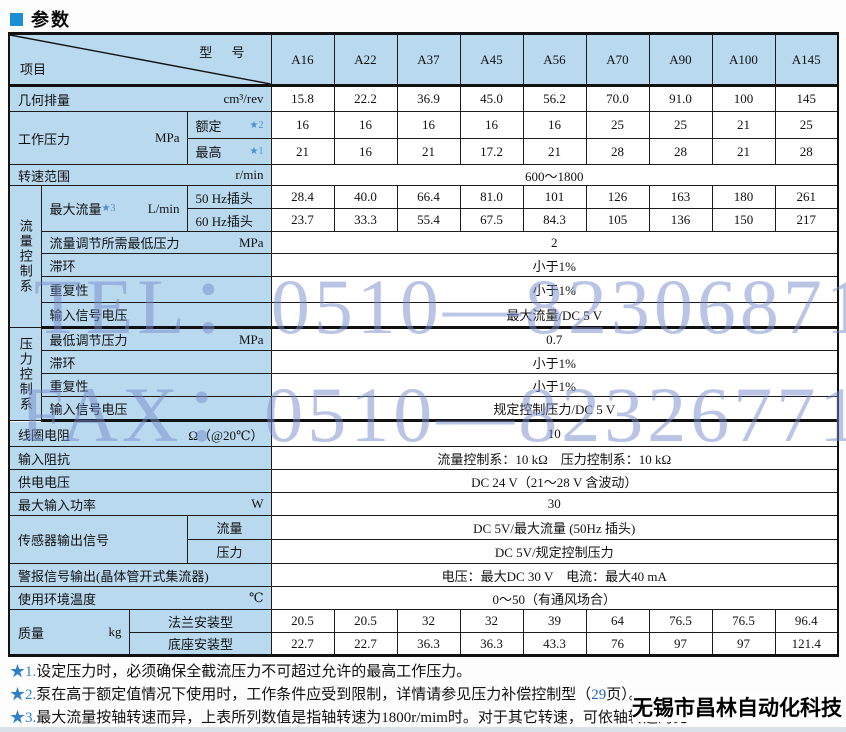 The width and height of the screenshot is (846, 732). I want to click on row-label-mass: 质量 kg, so click(69, 632).